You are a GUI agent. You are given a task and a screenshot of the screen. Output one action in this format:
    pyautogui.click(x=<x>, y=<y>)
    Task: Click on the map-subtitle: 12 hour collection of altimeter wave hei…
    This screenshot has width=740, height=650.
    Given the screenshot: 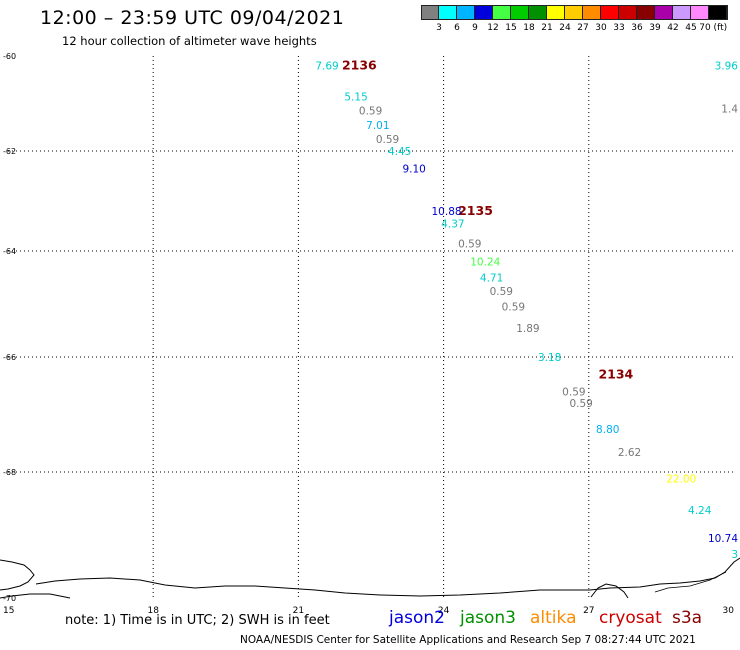 What is the action you would take?
    pyautogui.click(x=189, y=41)
    